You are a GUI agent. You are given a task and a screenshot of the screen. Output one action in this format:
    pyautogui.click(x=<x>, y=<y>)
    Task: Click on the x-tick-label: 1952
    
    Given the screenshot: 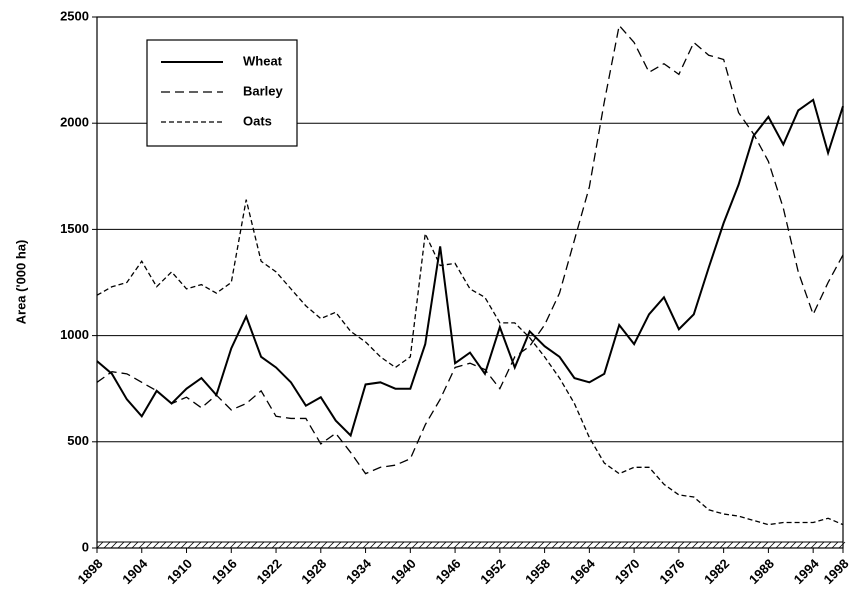 What is the action you would take?
    pyautogui.click(x=492, y=571)
    